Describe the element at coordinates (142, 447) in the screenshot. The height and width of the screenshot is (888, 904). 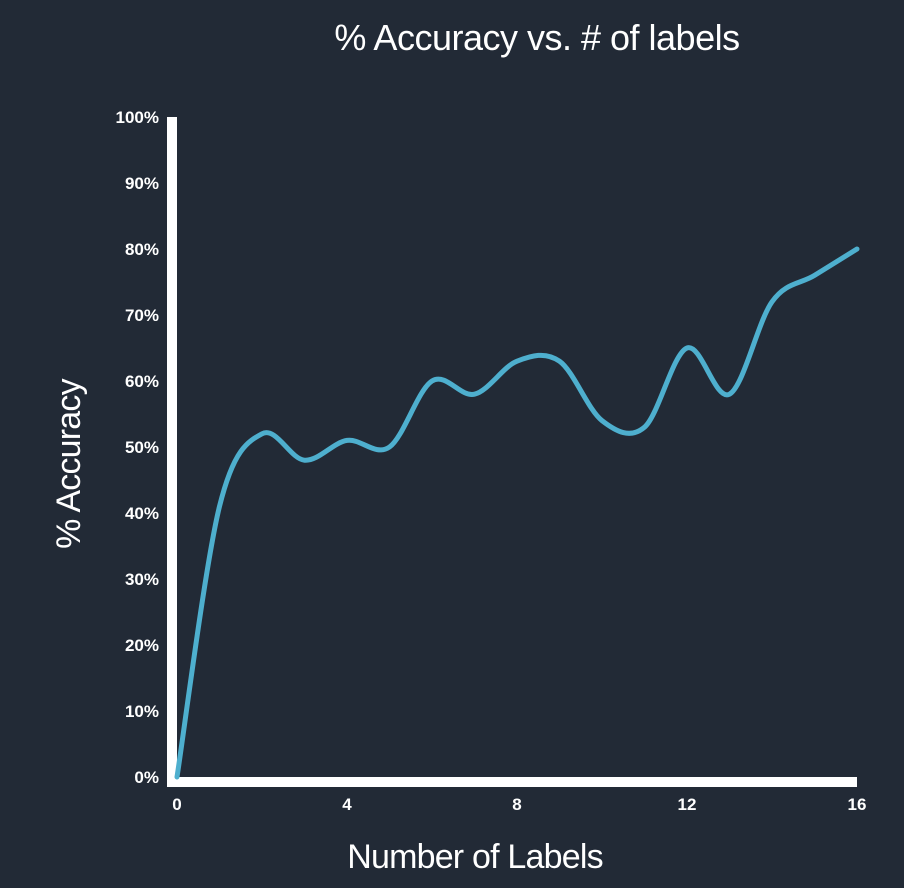
I see `y-tick-label: 50%` at that location.